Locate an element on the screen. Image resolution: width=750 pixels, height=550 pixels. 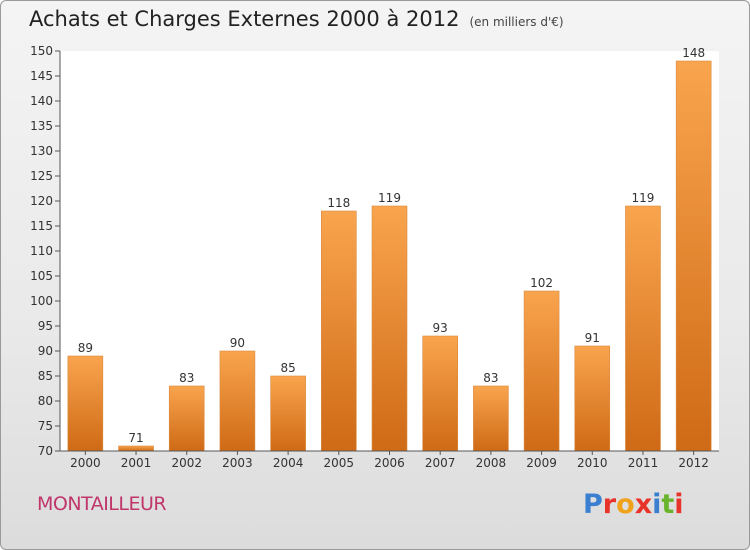
y-tick-label: 70 is located at coordinates (45, 451).